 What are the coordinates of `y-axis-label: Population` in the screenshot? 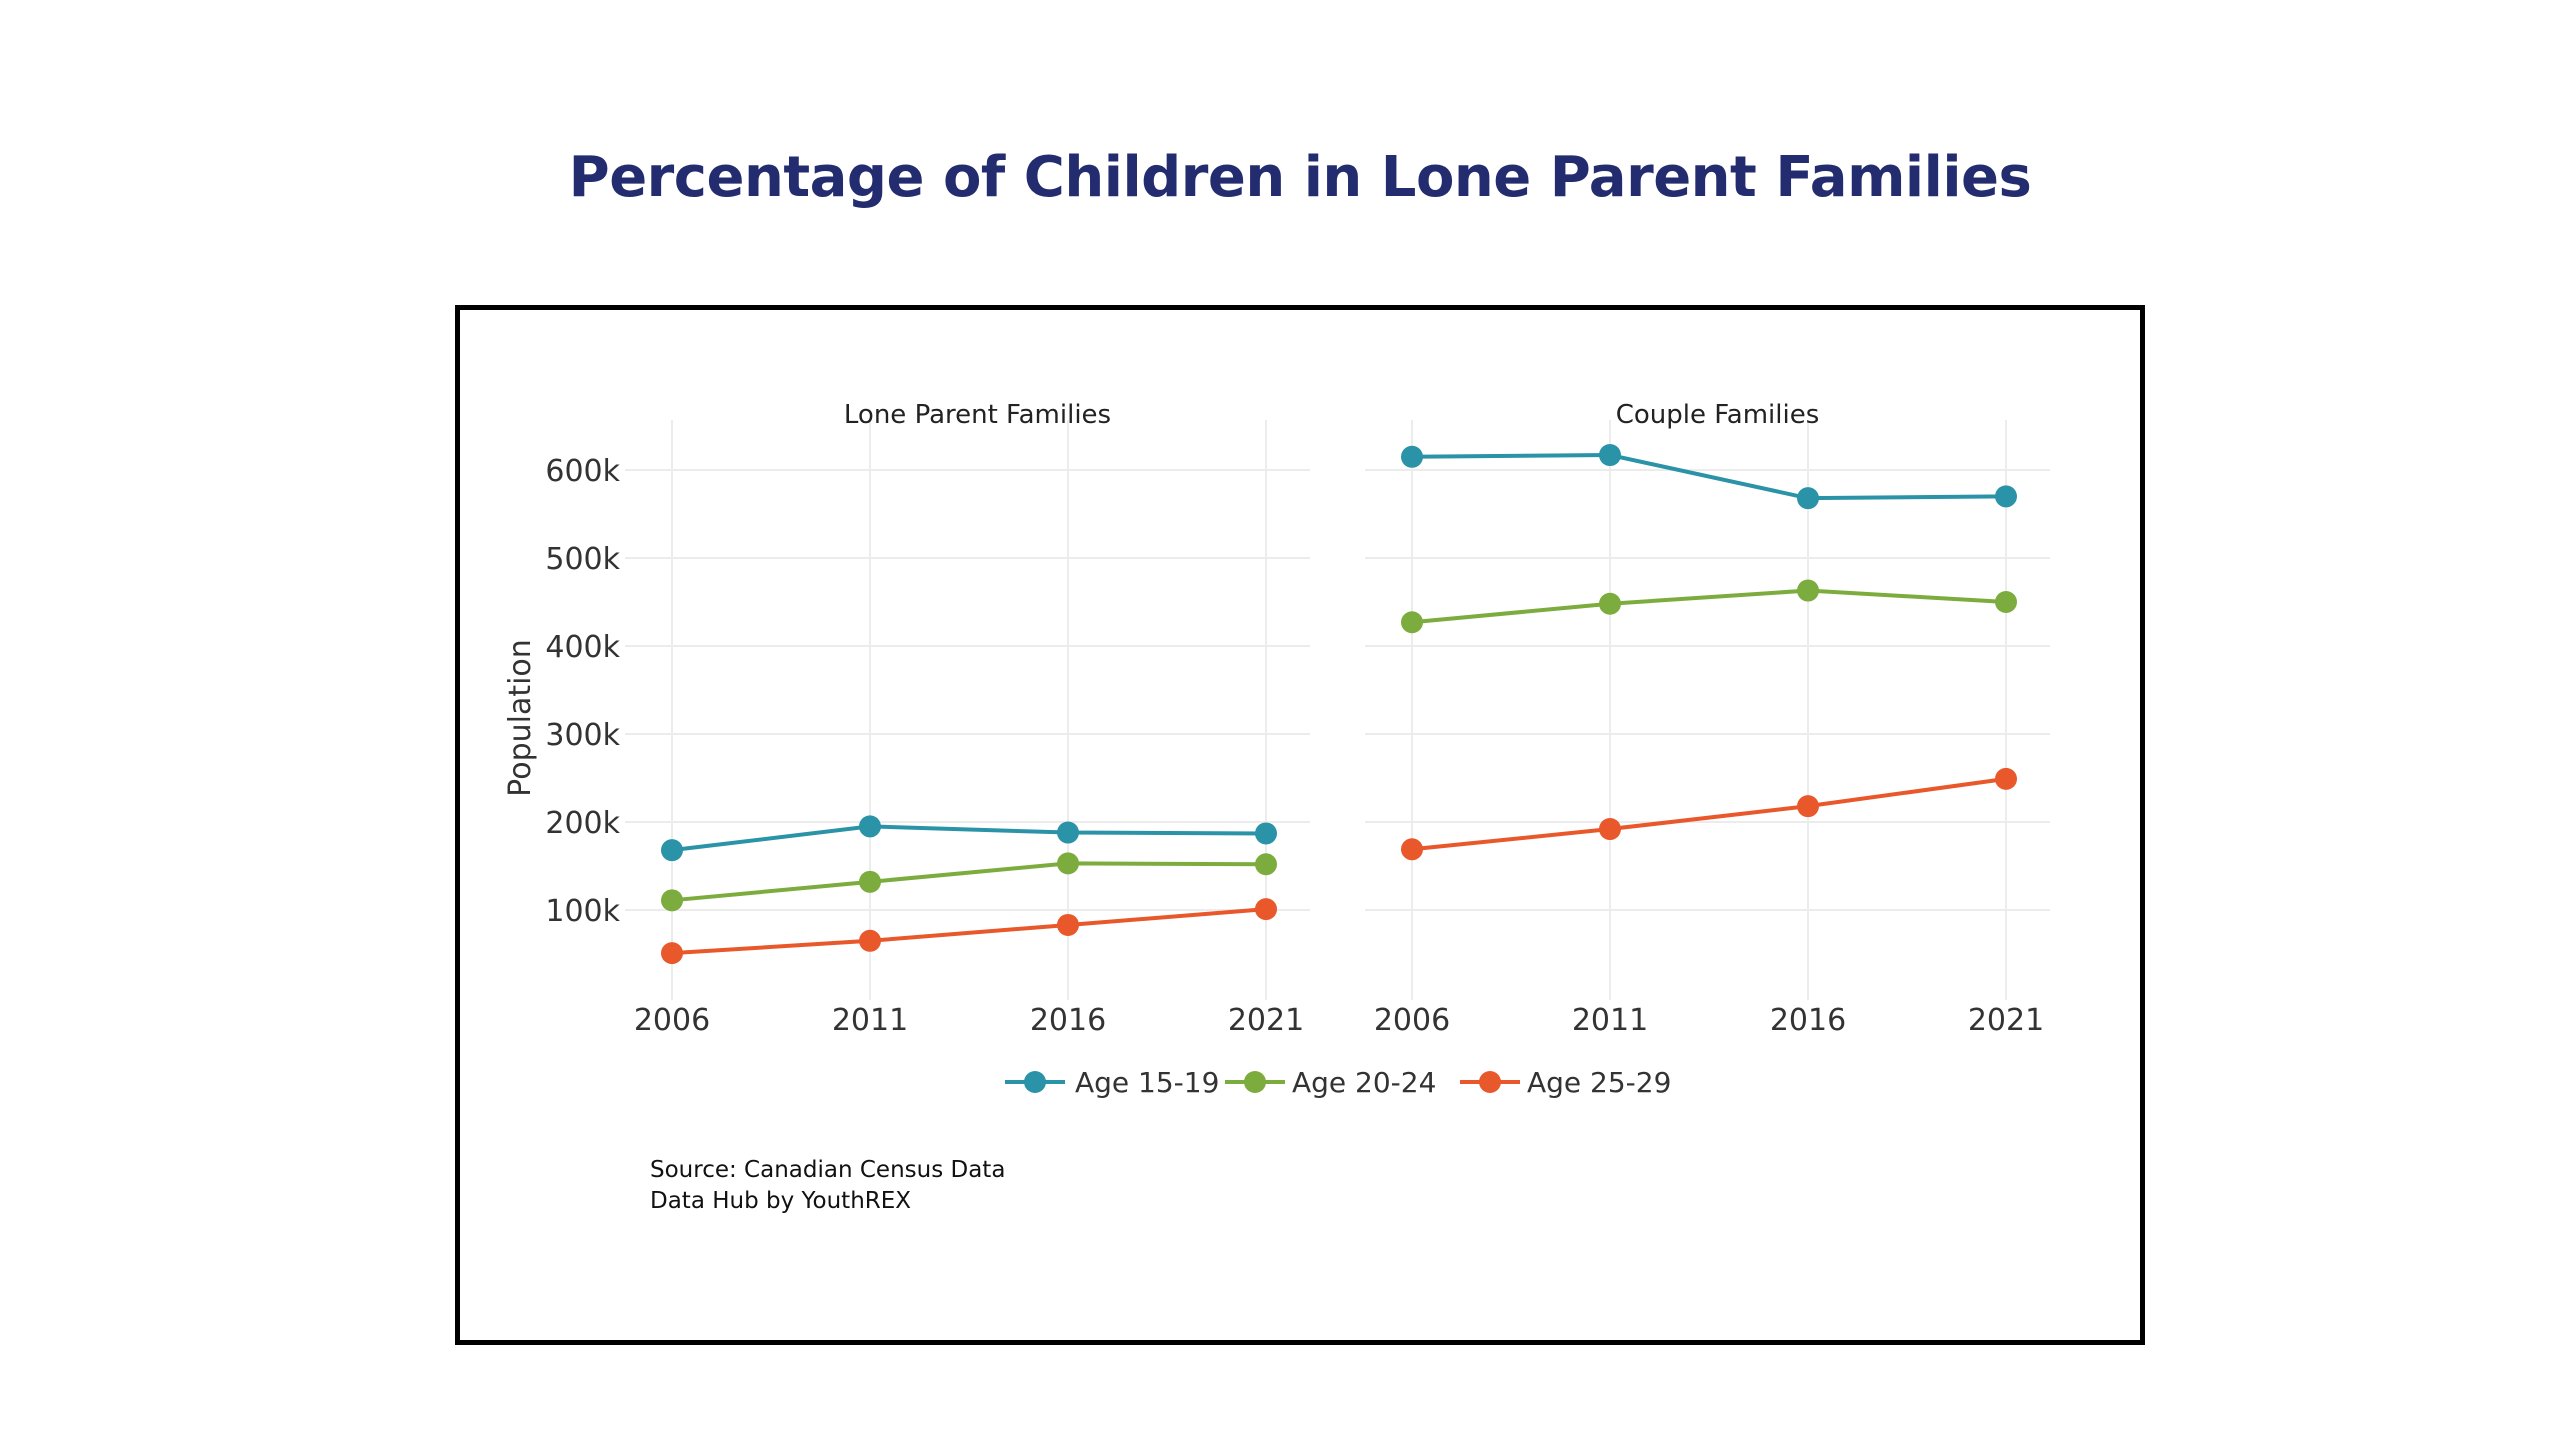 It's located at (520, 718).